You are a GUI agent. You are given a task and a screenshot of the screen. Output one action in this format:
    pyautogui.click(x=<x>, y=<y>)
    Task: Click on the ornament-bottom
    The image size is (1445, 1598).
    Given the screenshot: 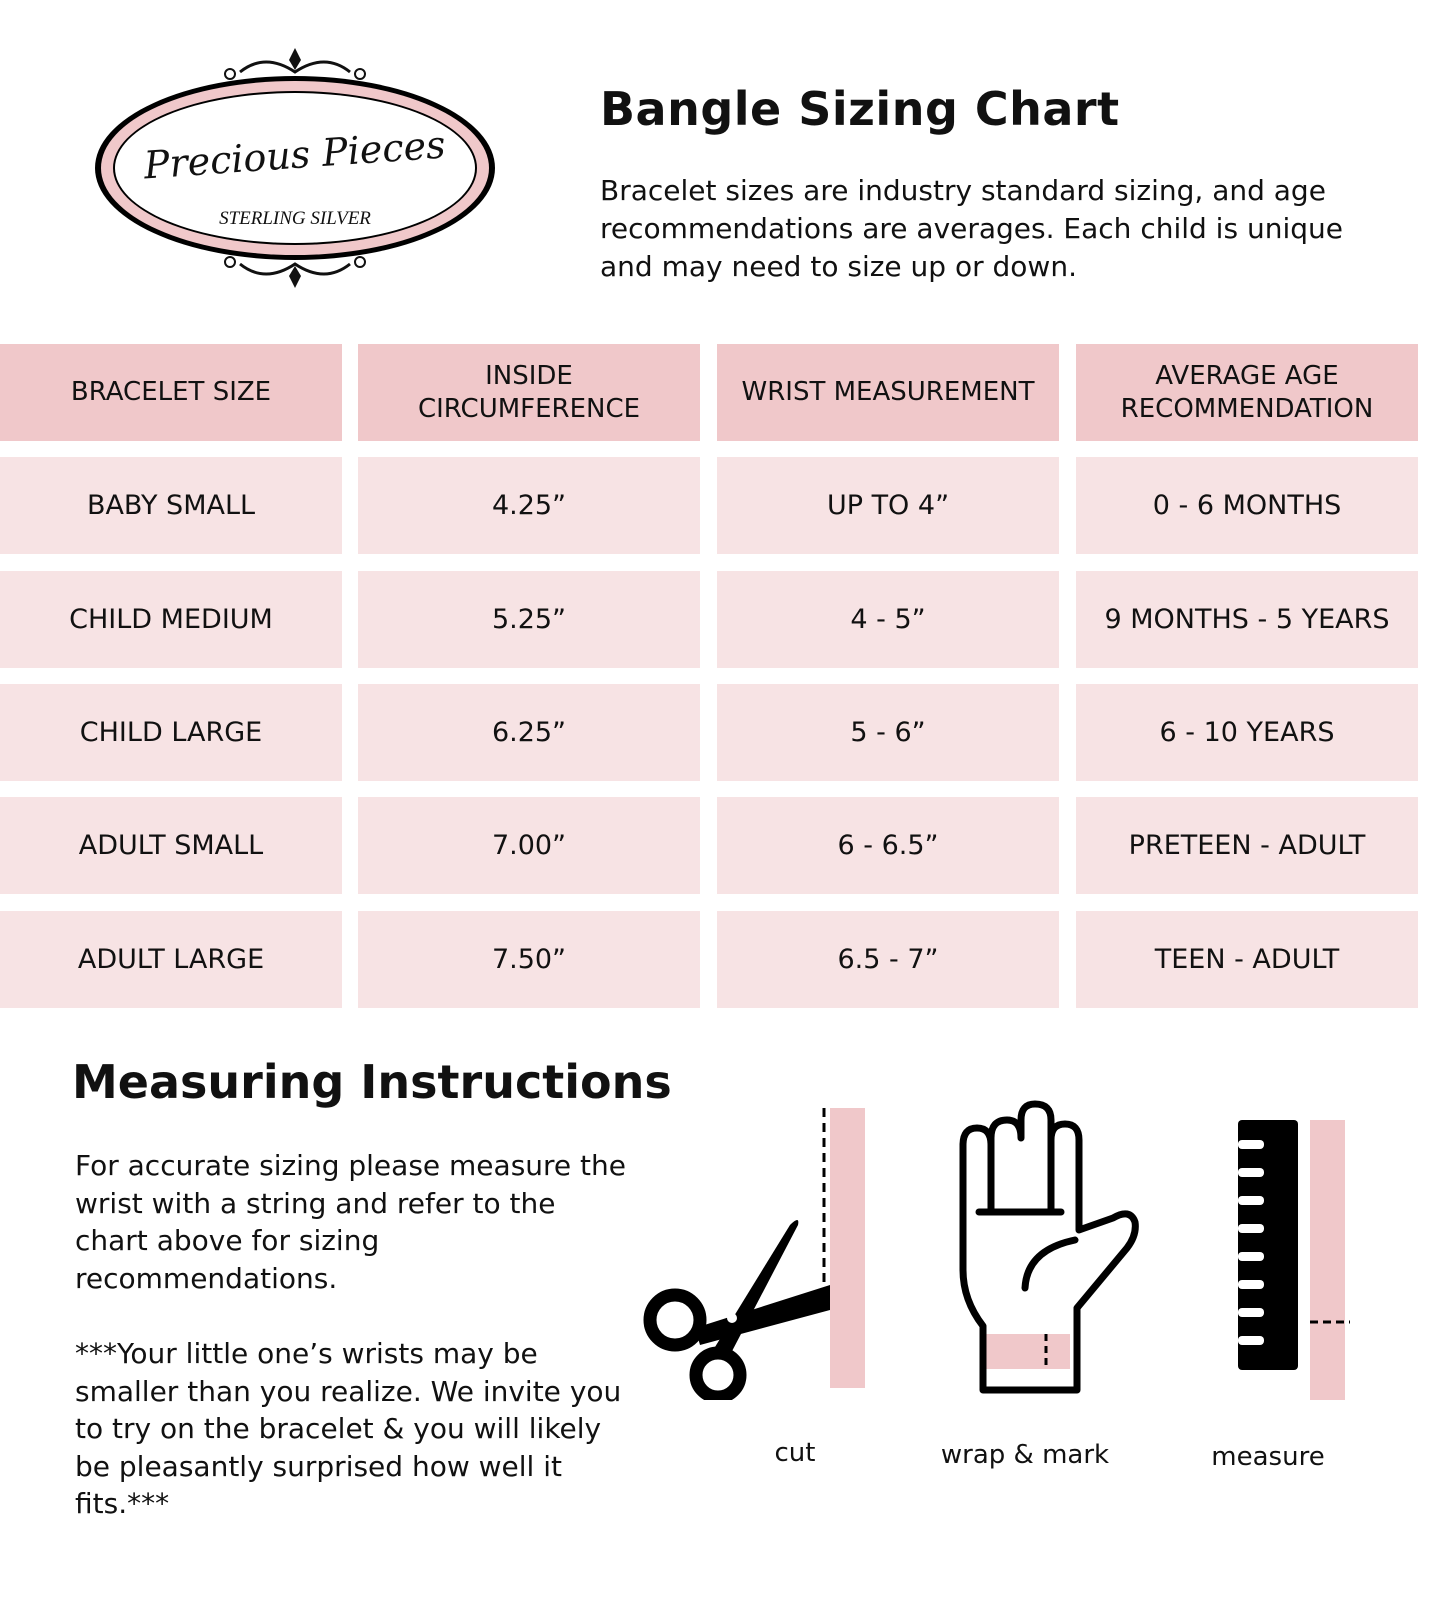 What is the action you would take?
    pyautogui.click(x=295, y=272)
    